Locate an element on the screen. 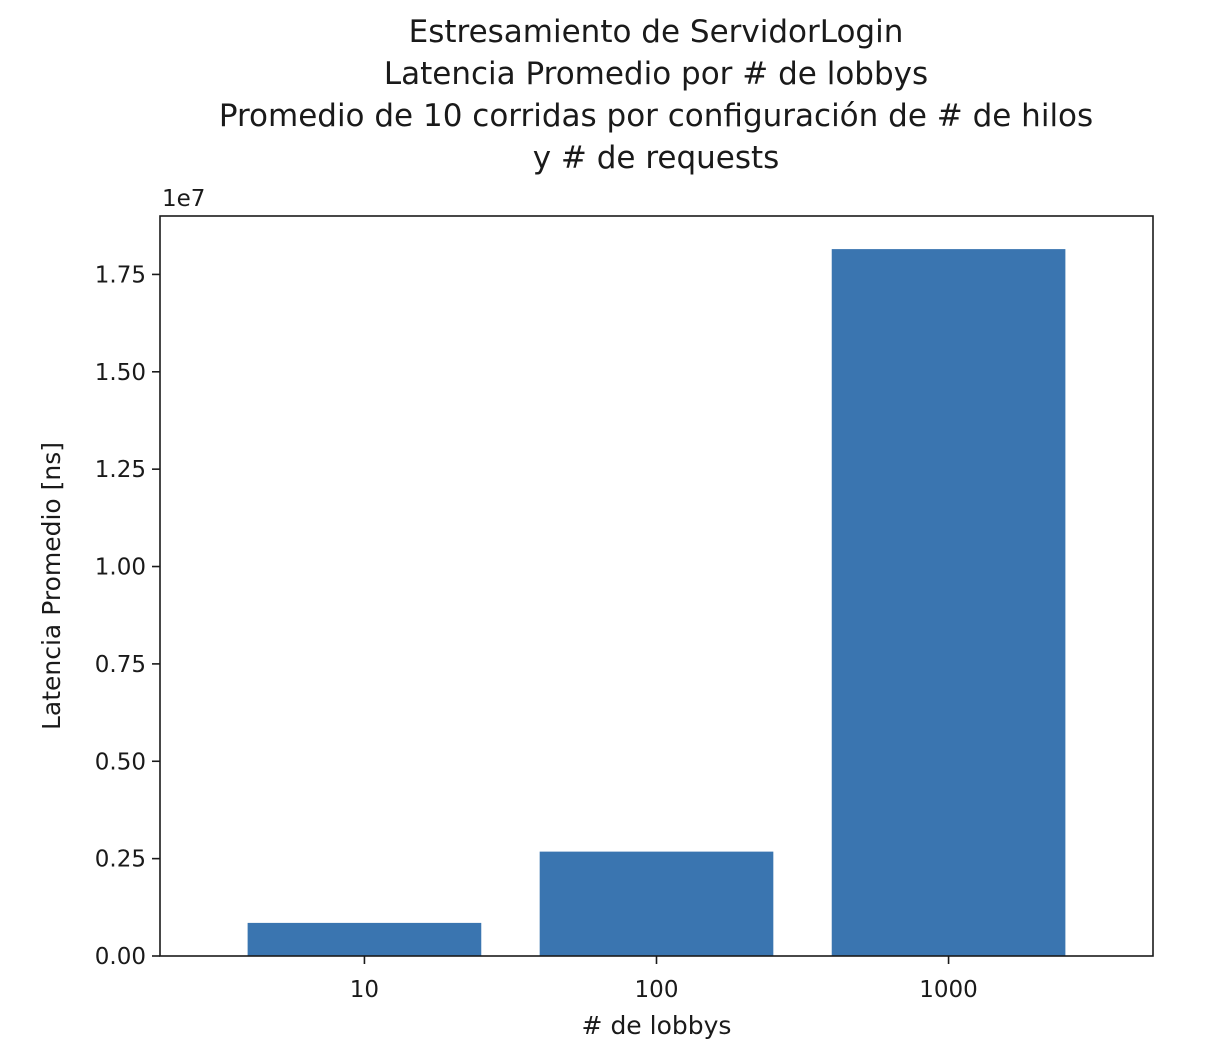  y-tick-label: 0.00 is located at coordinates (120, 957).